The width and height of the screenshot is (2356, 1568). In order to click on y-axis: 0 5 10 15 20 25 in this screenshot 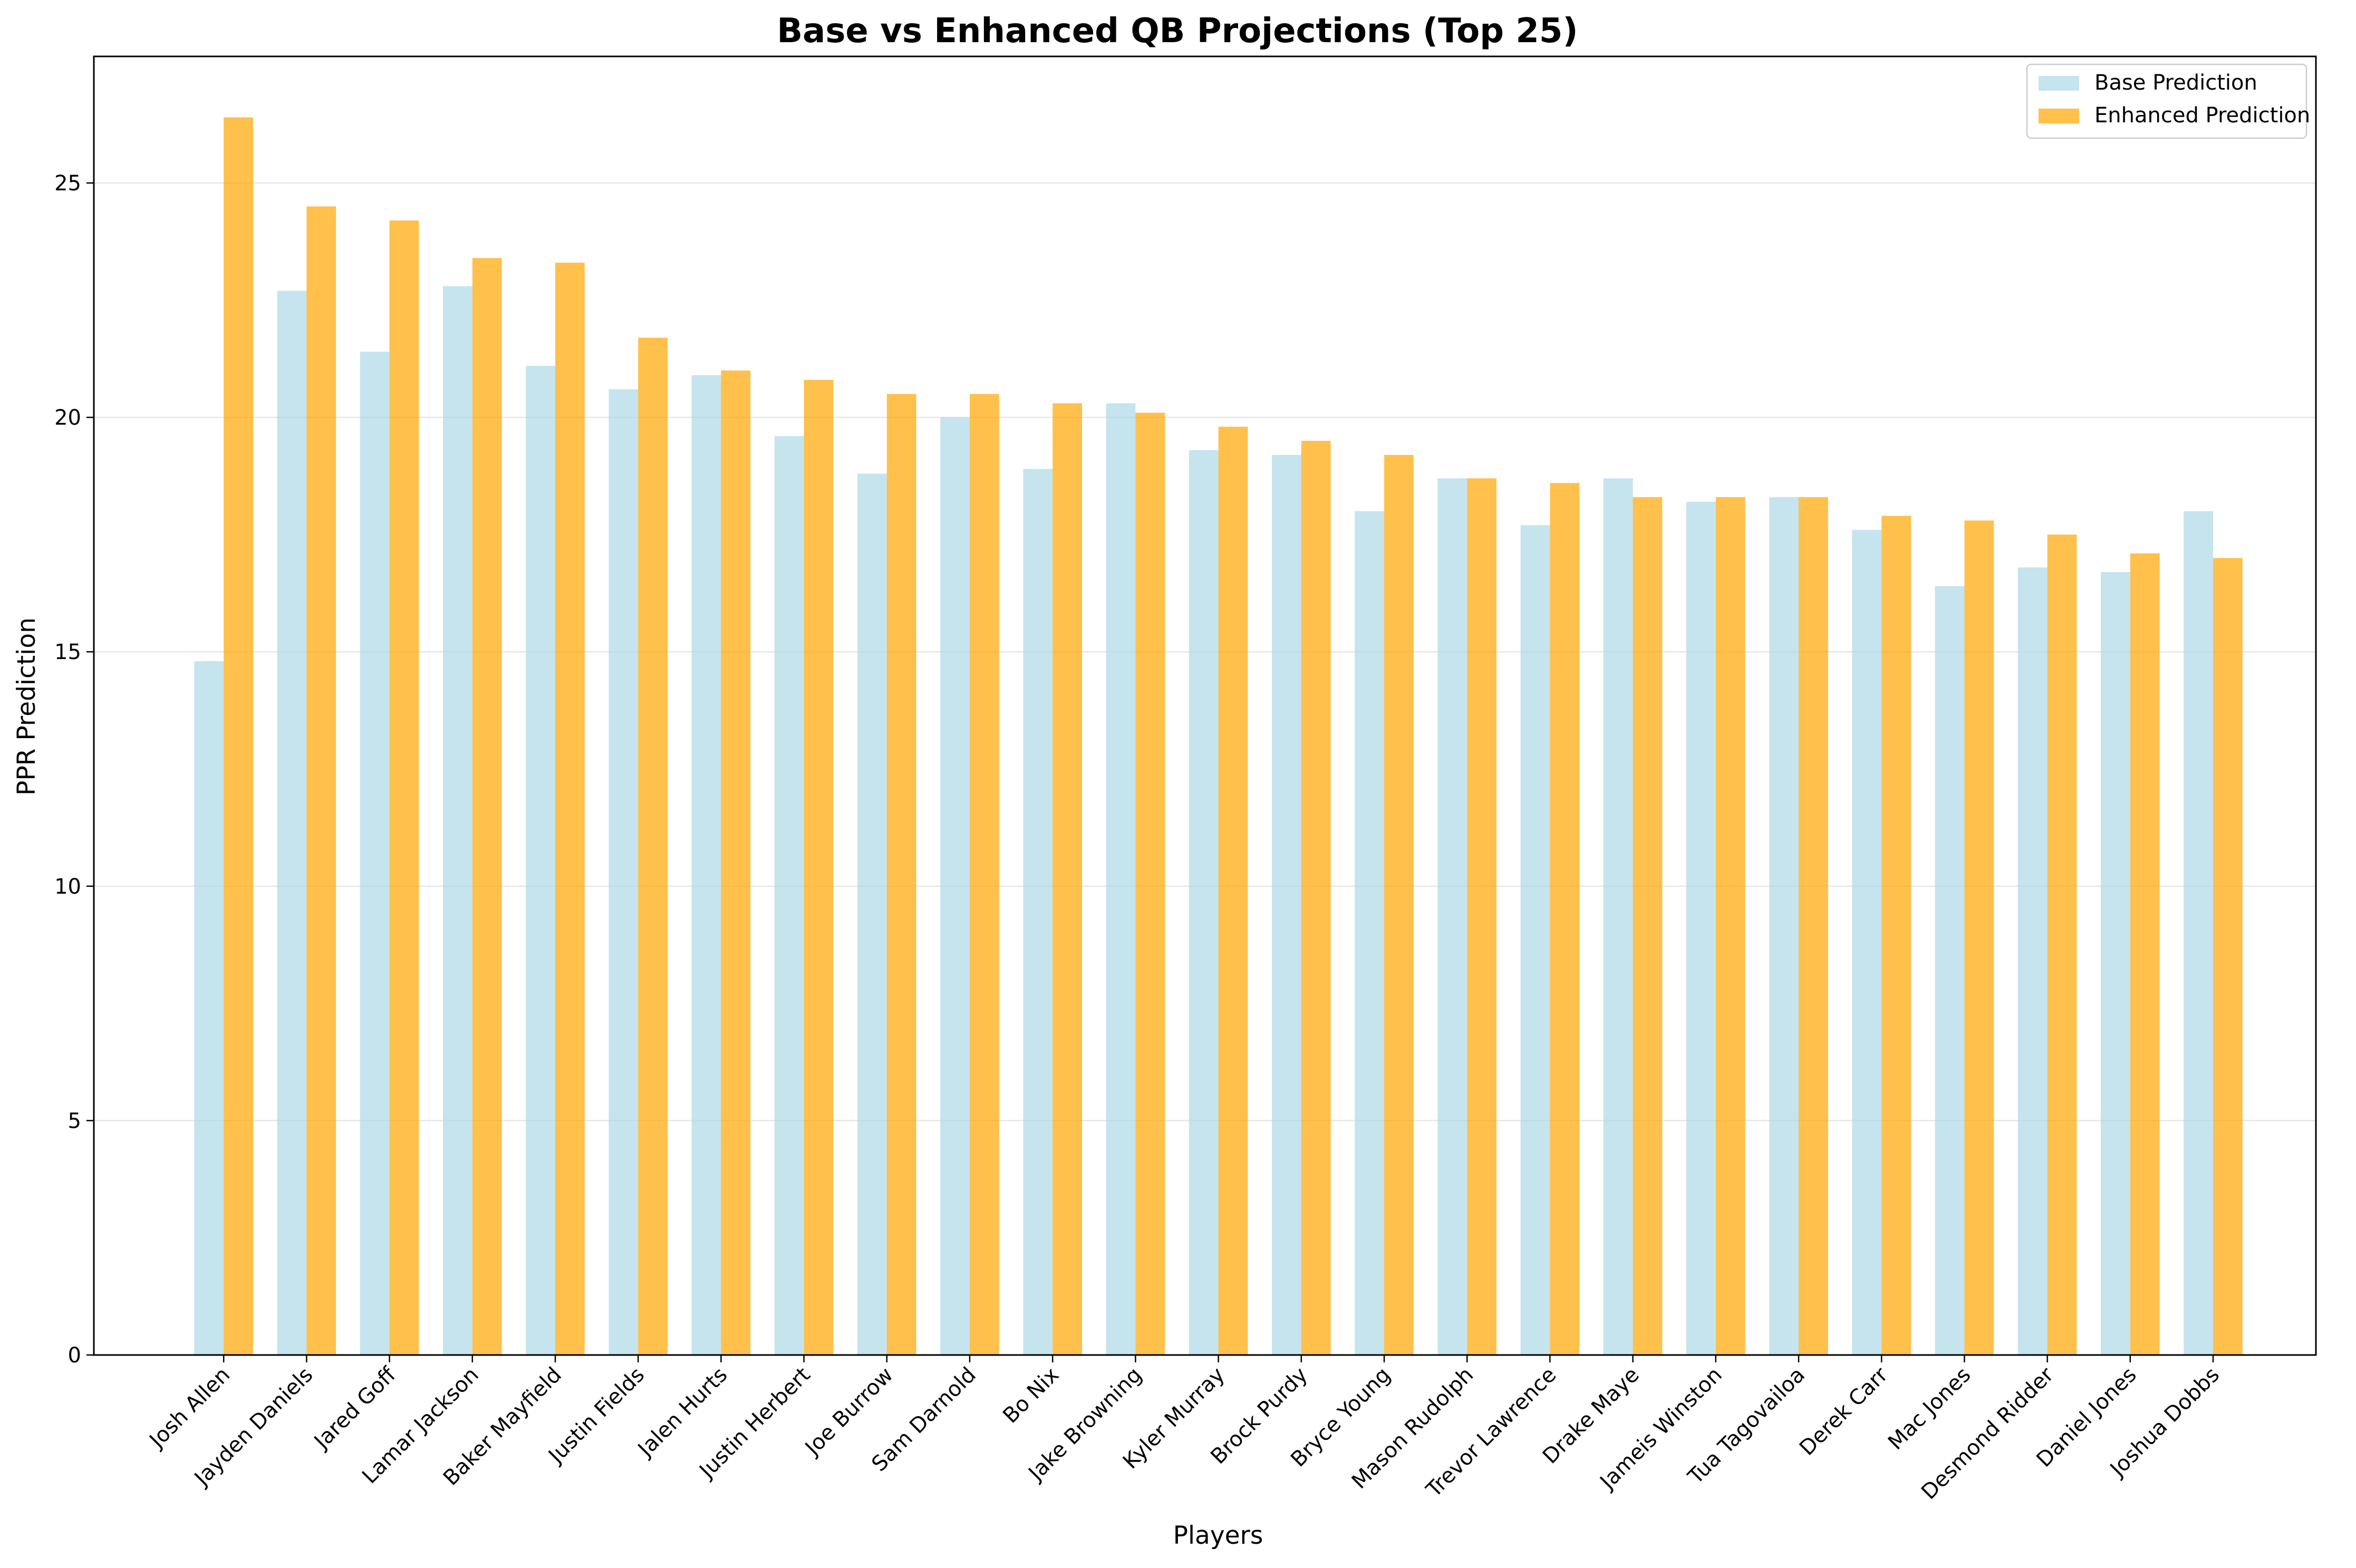, I will do `click(74, 769)`.